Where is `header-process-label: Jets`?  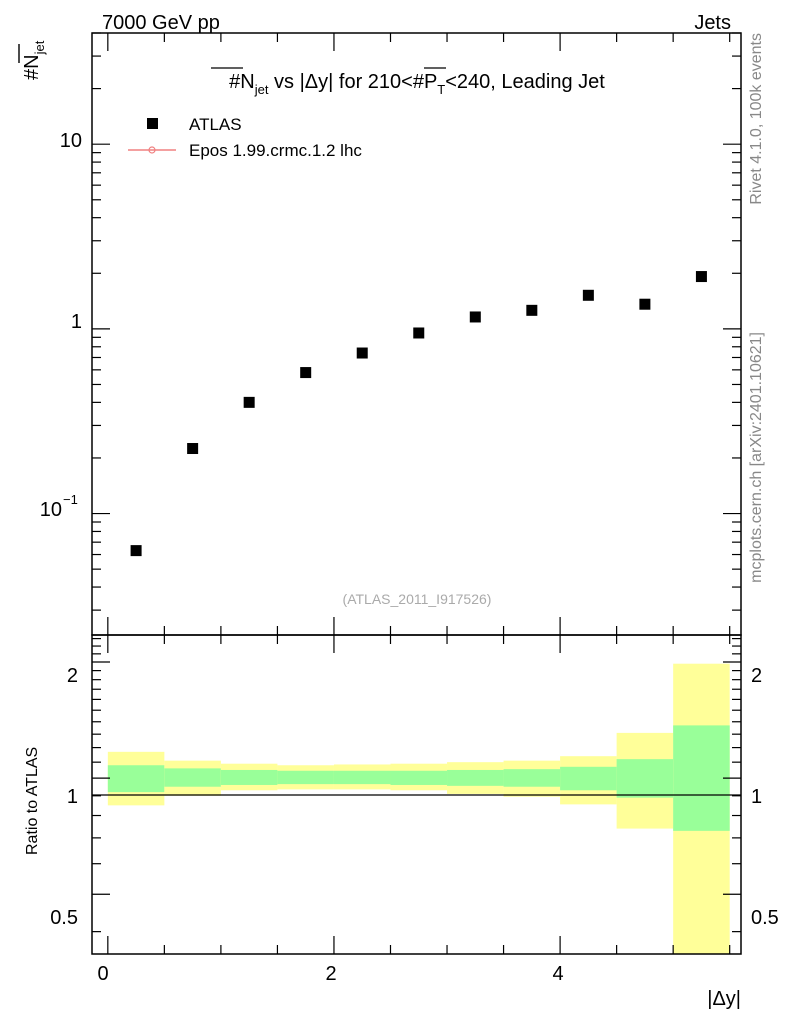 header-process-label: Jets is located at coordinates (712, 23).